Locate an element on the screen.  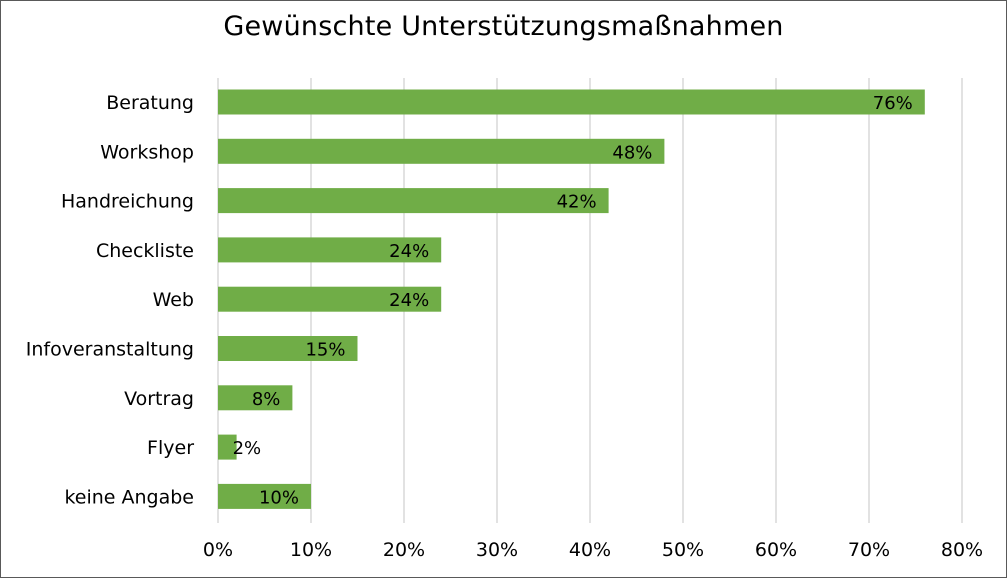
chart-title: Gewünschte Unterstützungsmaßnahmen is located at coordinates (503, 26).